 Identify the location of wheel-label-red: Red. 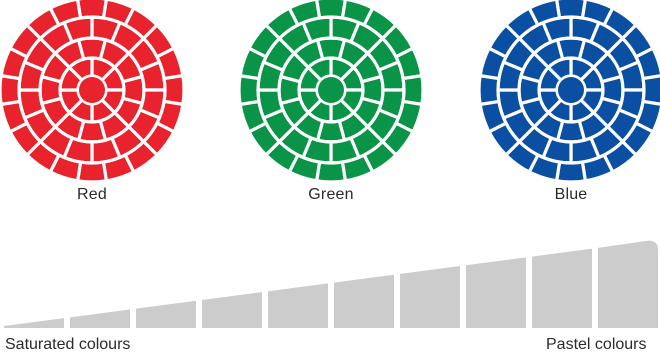
(92, 194).